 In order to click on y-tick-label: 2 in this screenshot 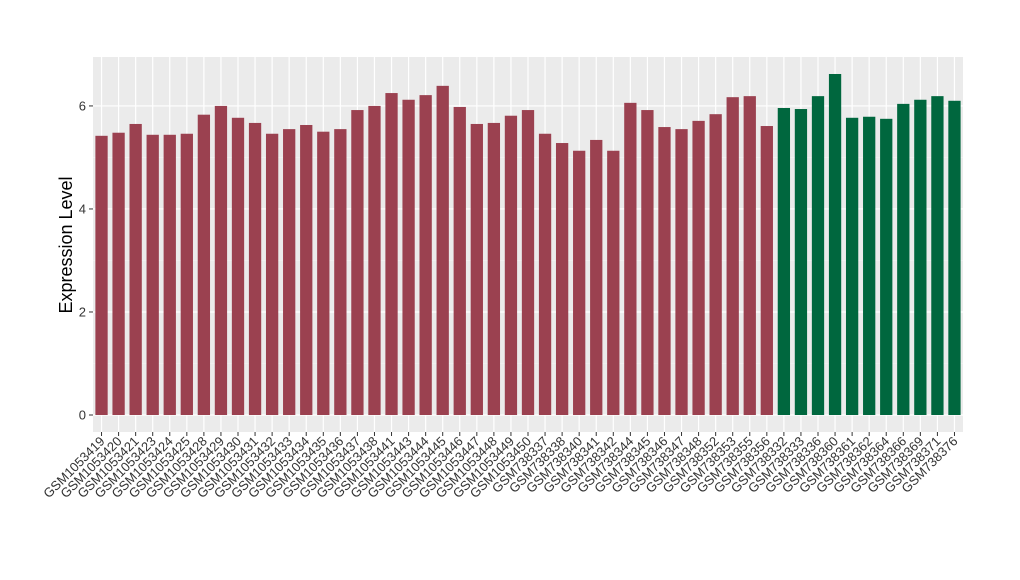, I will do `click(82, 311)`.